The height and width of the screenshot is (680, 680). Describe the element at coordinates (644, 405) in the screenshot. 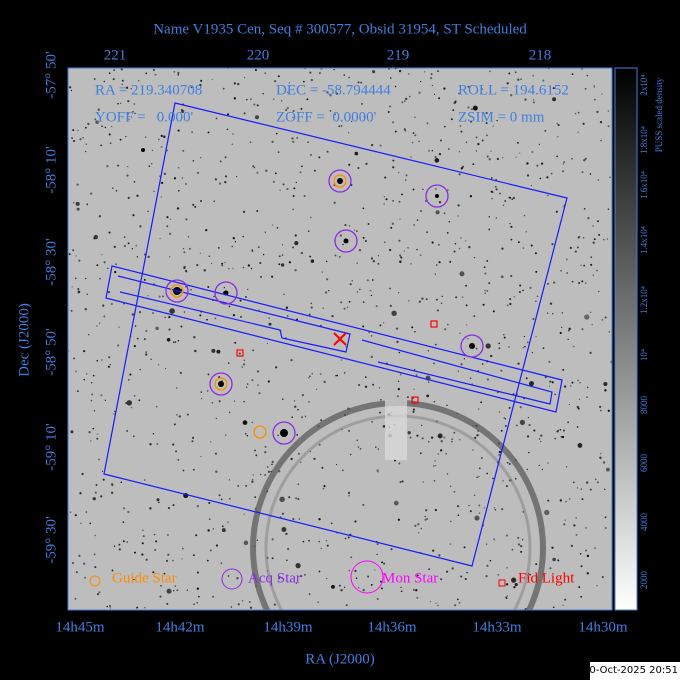

I see `colorbar-tick-label: 8000` at that location.